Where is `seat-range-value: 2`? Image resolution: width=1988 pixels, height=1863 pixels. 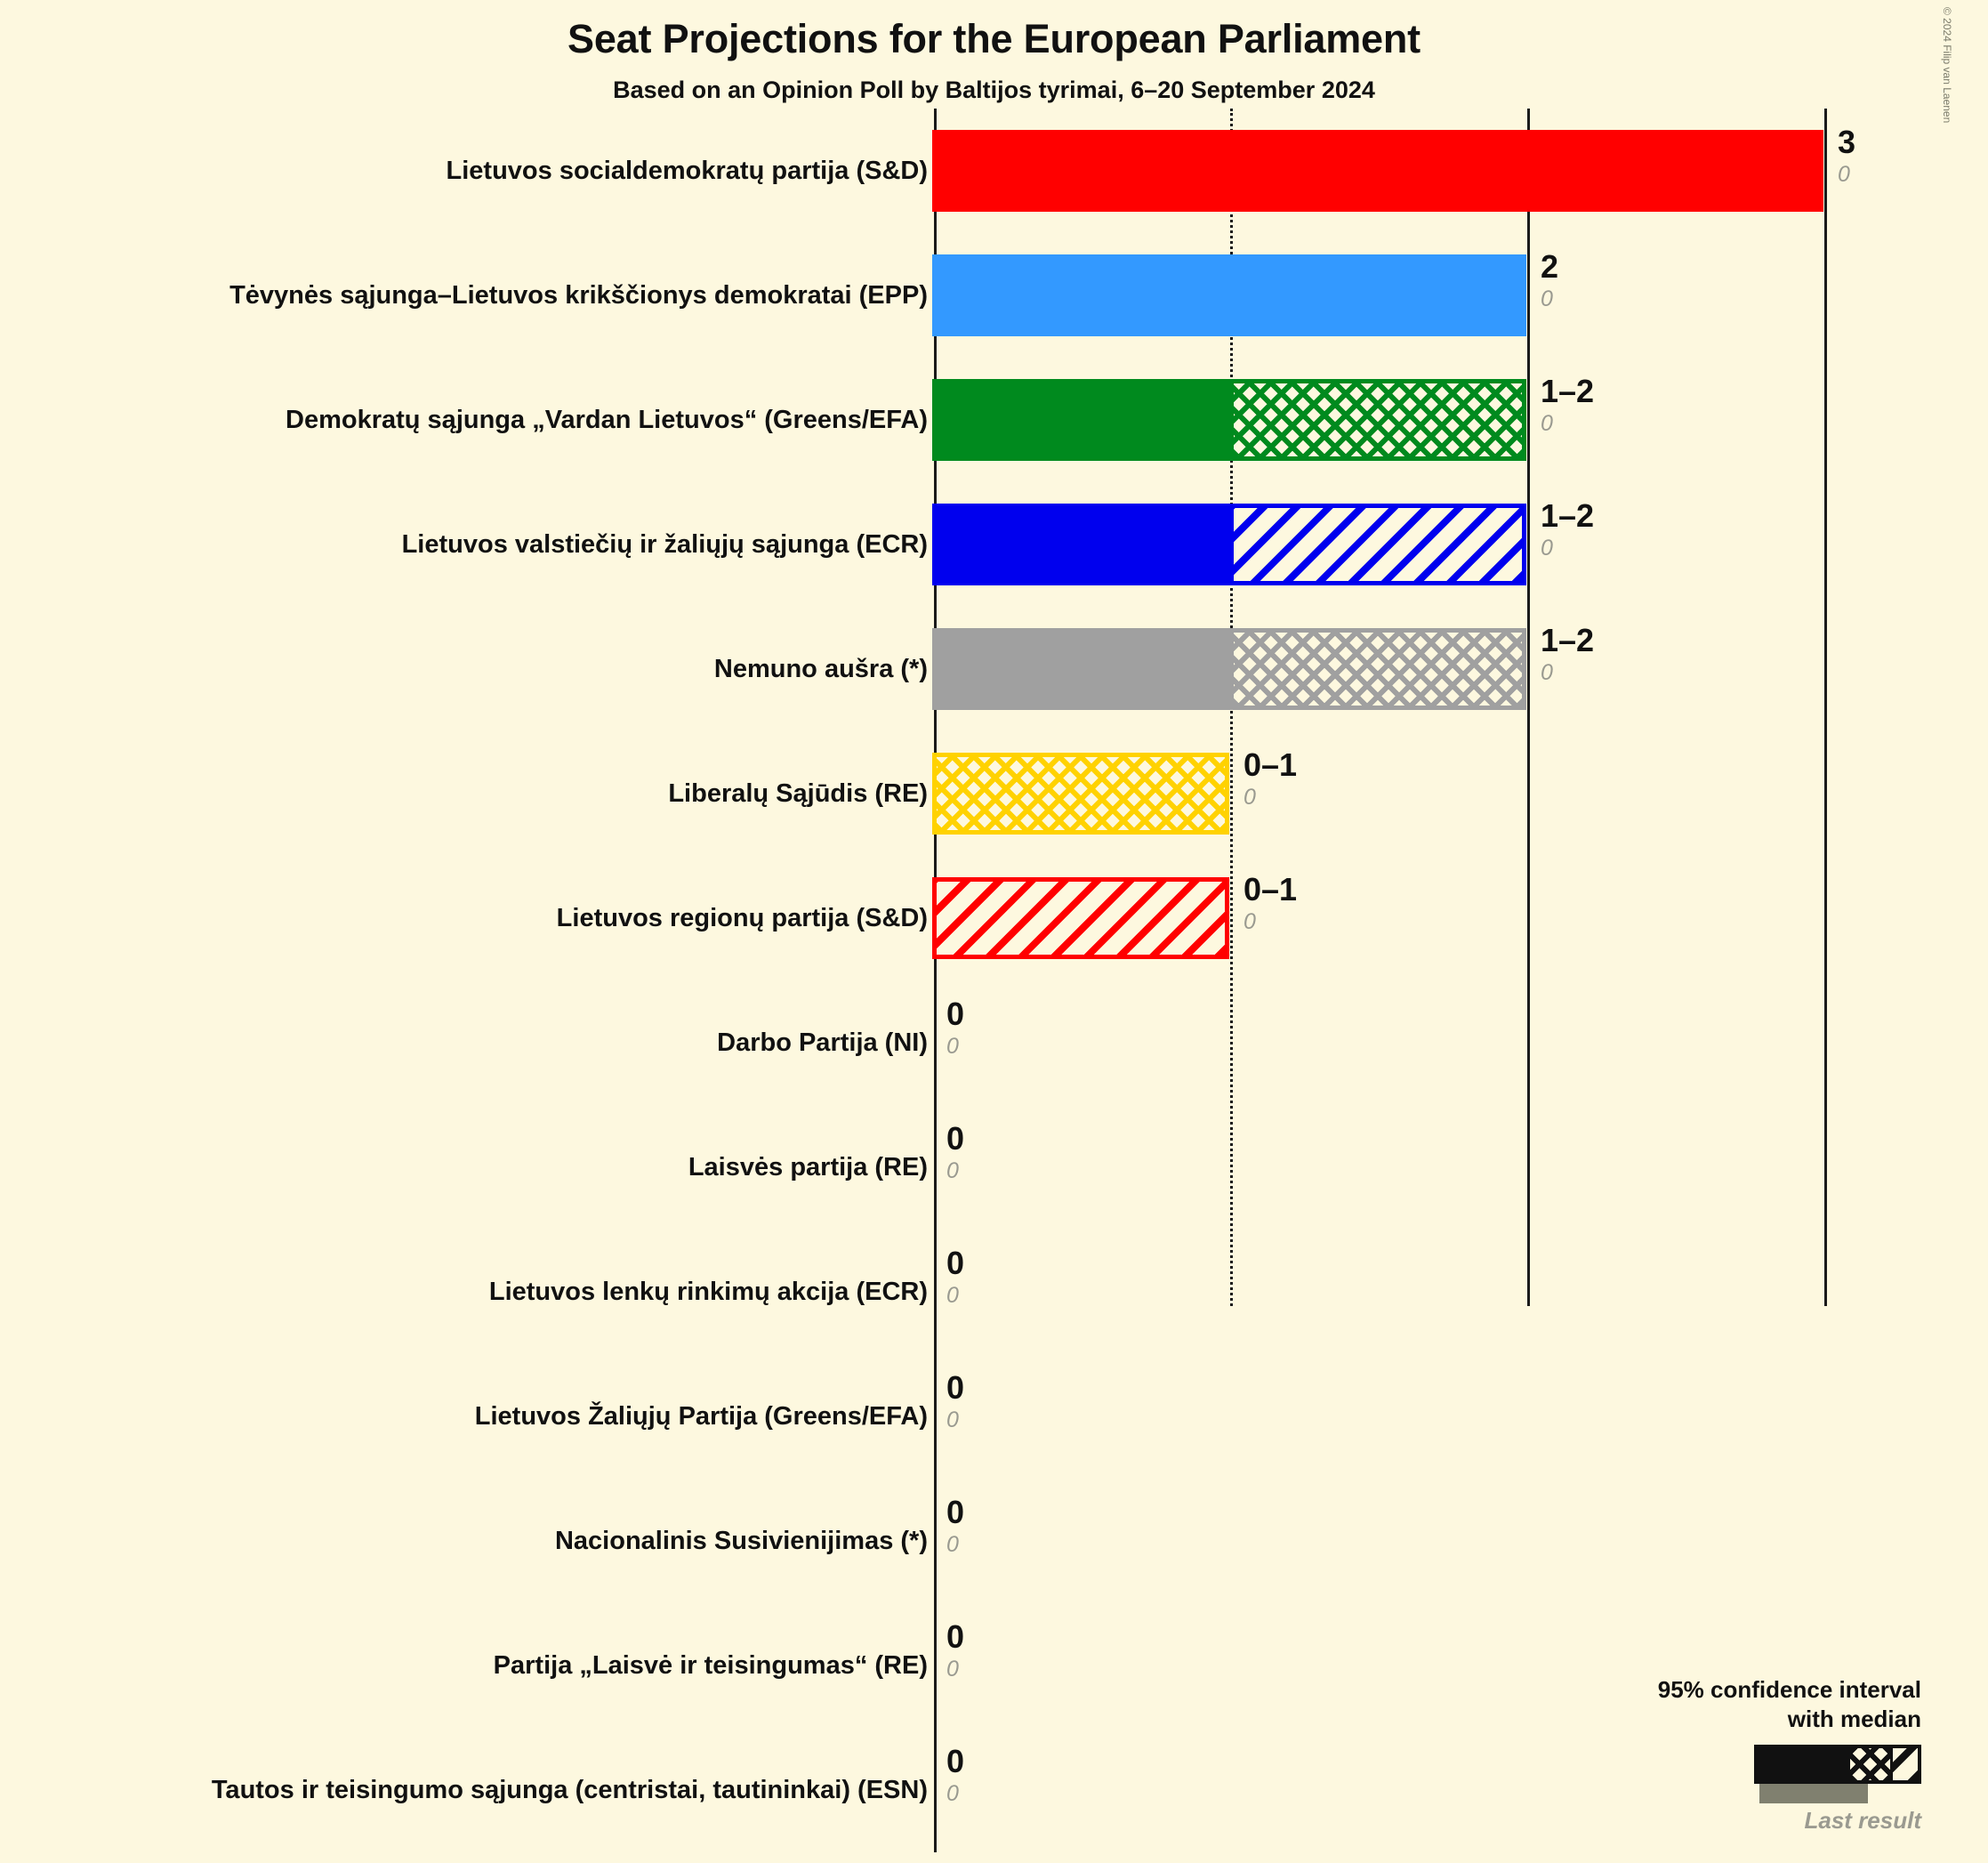 seat-range-value: 2 is located at coordinates (1550, 266).